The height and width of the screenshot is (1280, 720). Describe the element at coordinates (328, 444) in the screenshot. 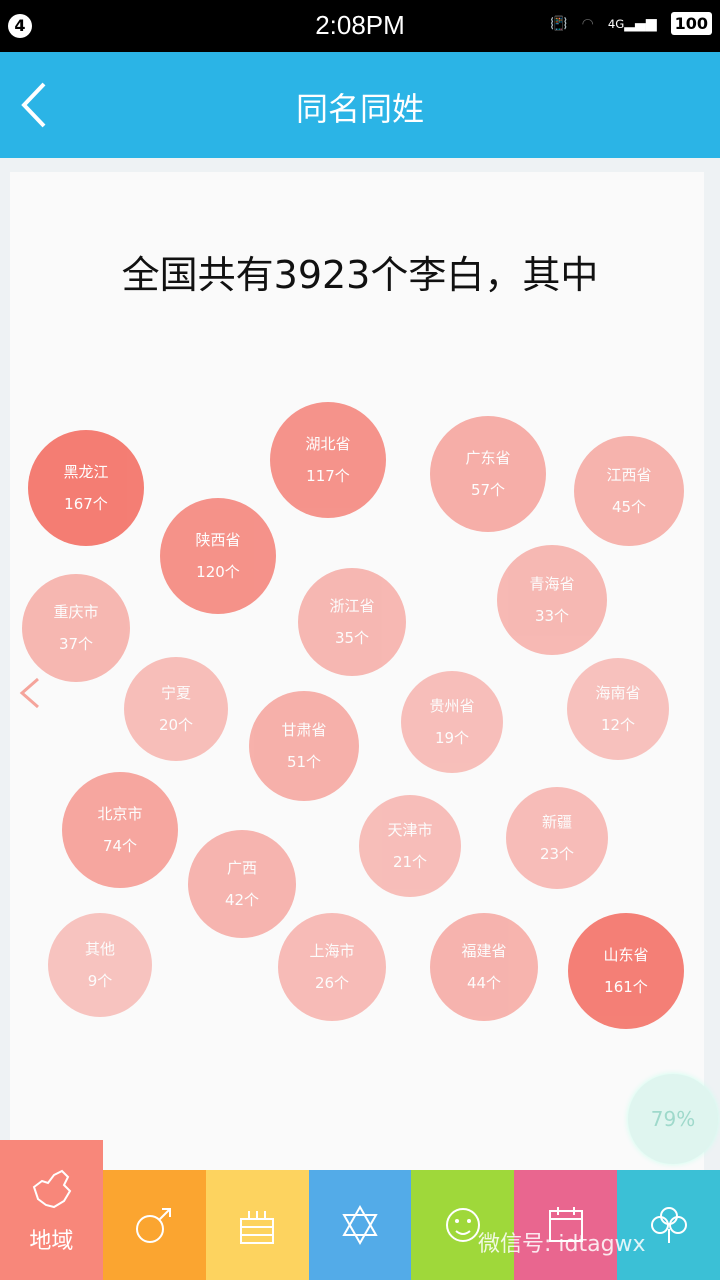

I see `region-name: 湖北省` at that location.